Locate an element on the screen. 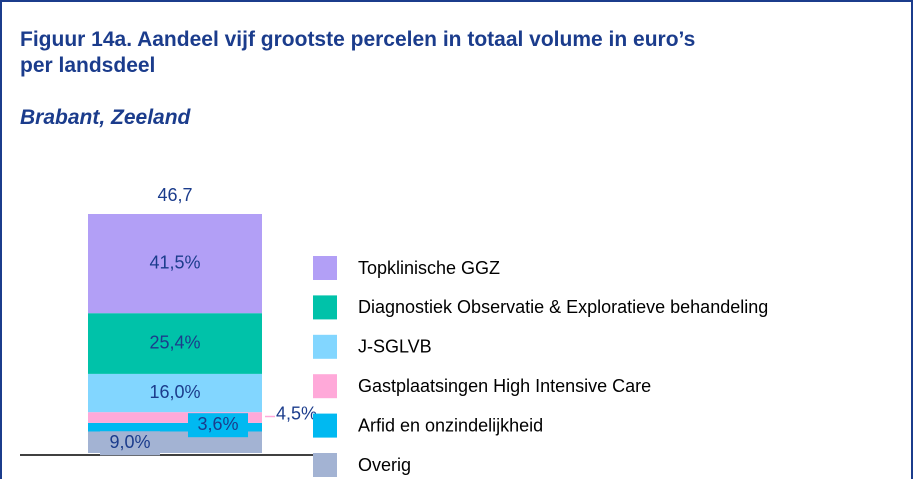 The width and height of the screenshot is (913, 479). data-label: 16,0% is located at coordinates (174, 392).